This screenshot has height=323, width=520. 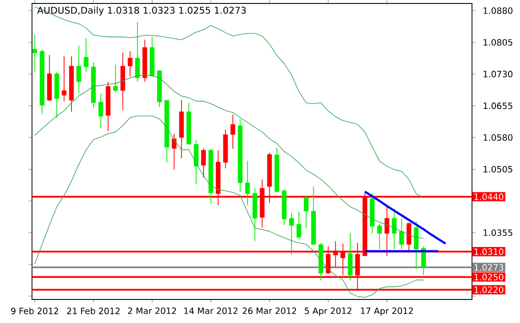 What do you see at coordinates (211, 310) in the screenshot?
I see `x-tick-label: 14 Mar 2012` at bounding box center [211, 310].